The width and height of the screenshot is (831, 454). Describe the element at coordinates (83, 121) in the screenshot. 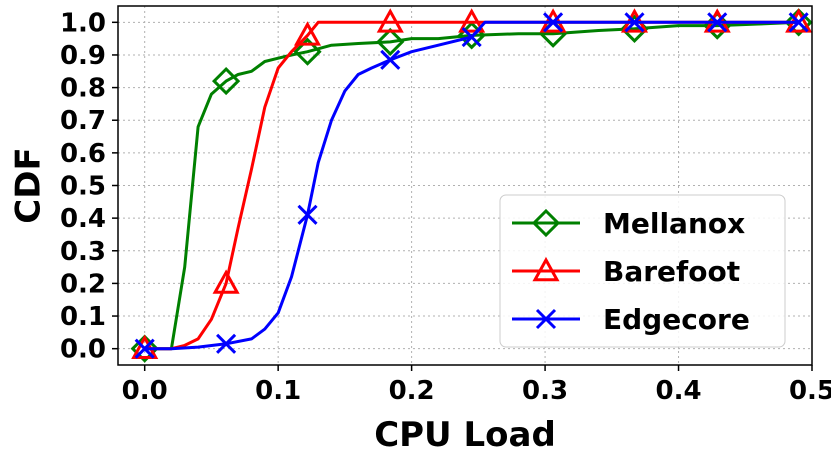

I see `y-tick-label: 0.7` at that location.